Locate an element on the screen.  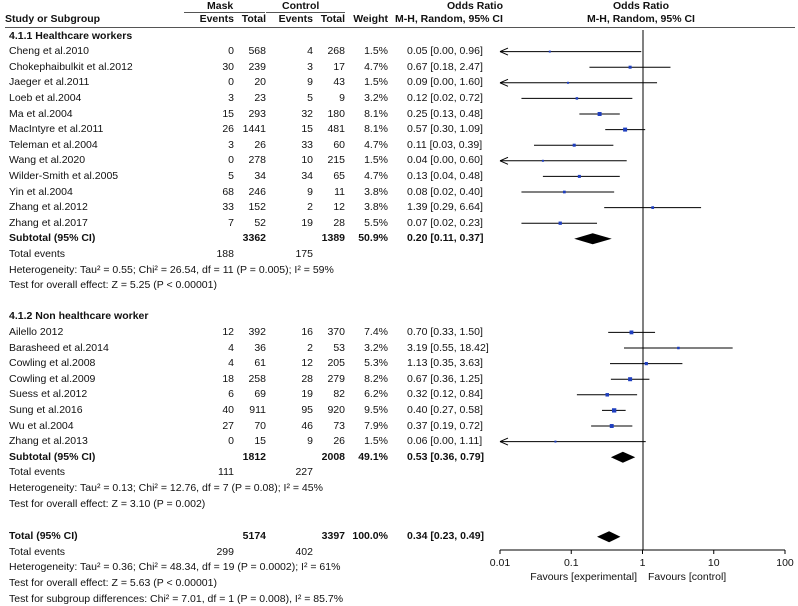
subtotal-total-mask: 1812 is located at coordinates (254, 456).